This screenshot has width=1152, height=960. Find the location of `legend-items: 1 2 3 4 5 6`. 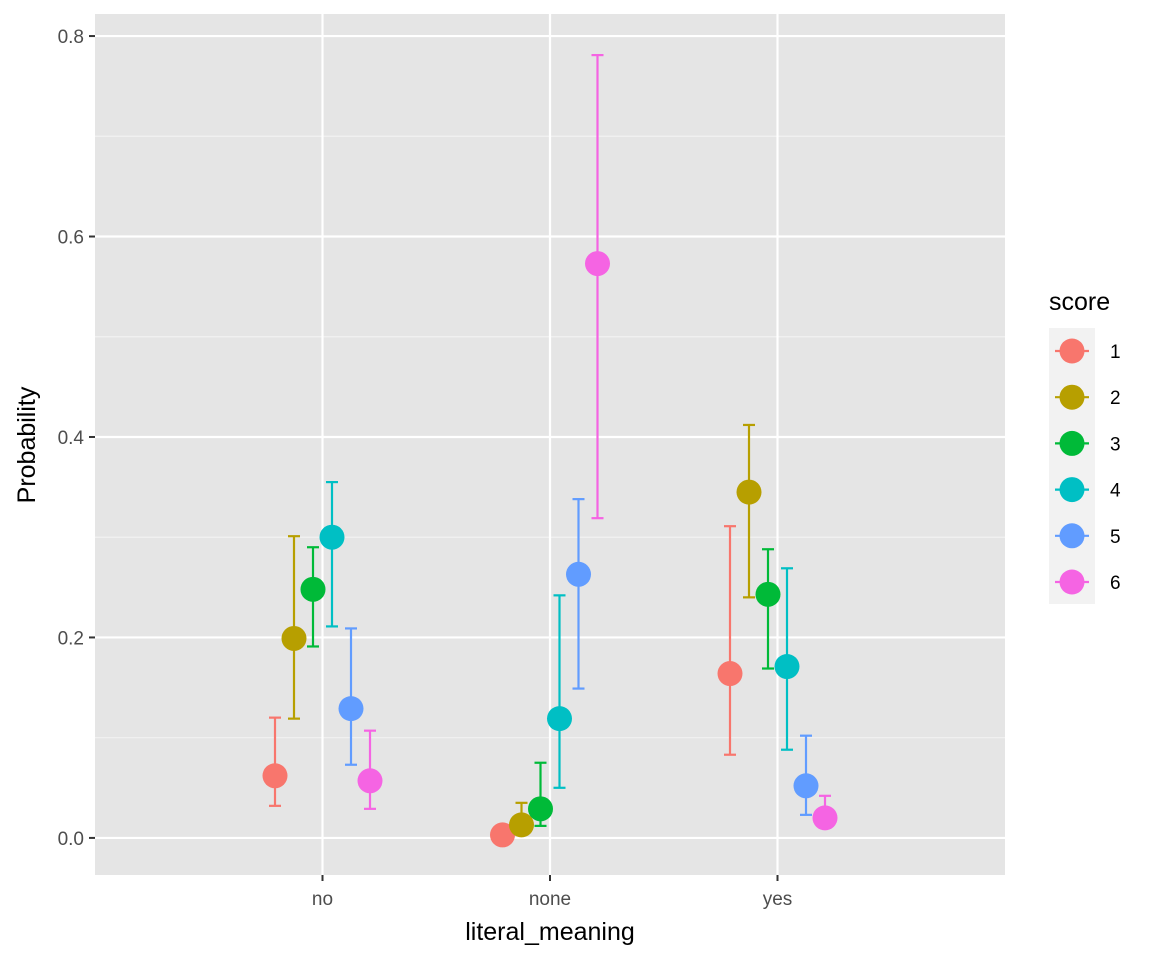

legend-items: 1 2 3 4 5 6 is located at coordinates (1088, 466).